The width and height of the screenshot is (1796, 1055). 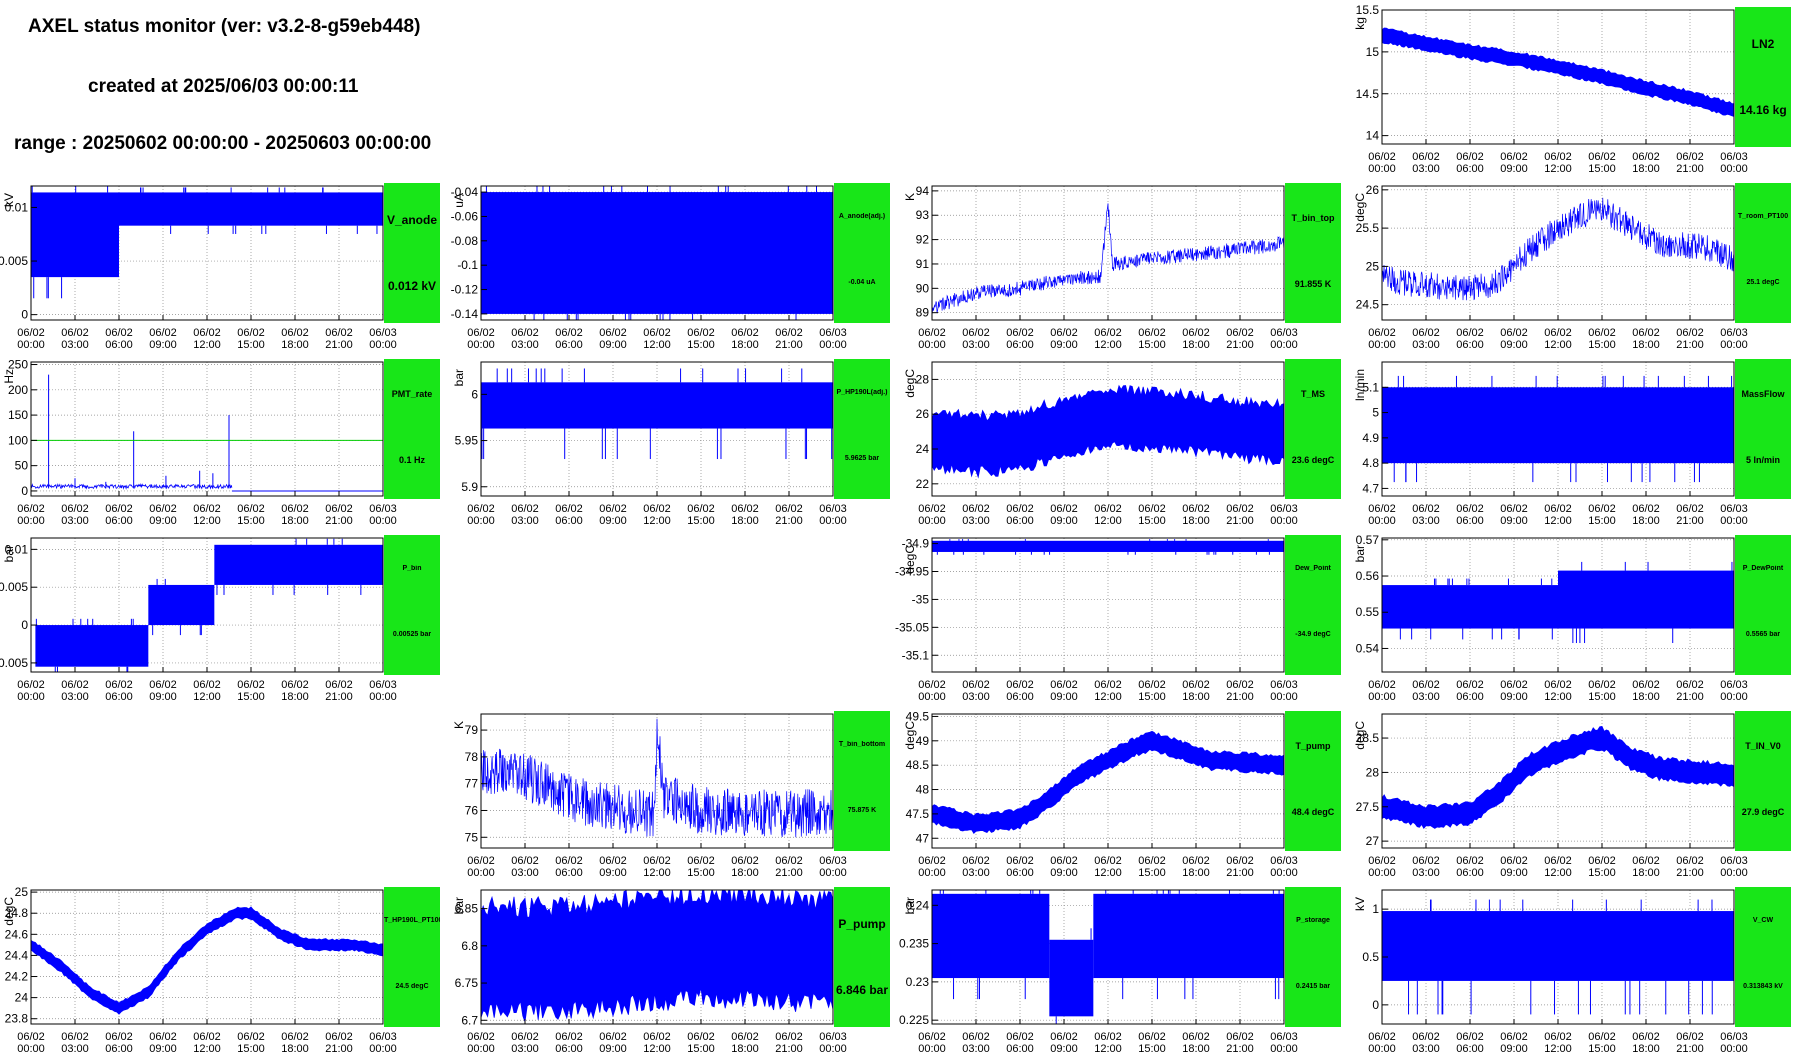 I want to click on parameter-value: 25.1 degC, so click(x=1763, y=282).